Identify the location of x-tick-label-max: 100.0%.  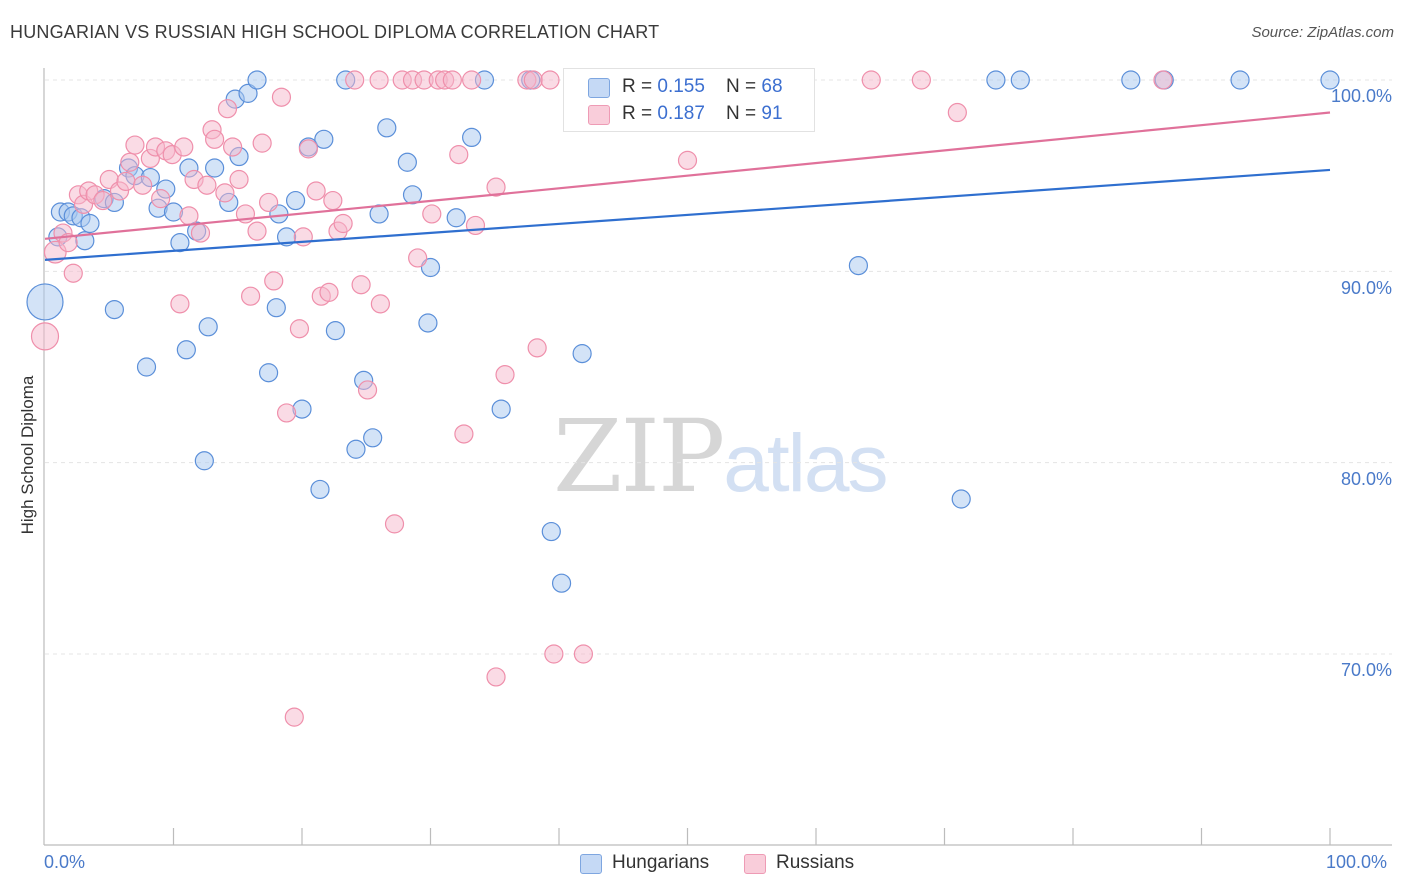
(1357, 862).